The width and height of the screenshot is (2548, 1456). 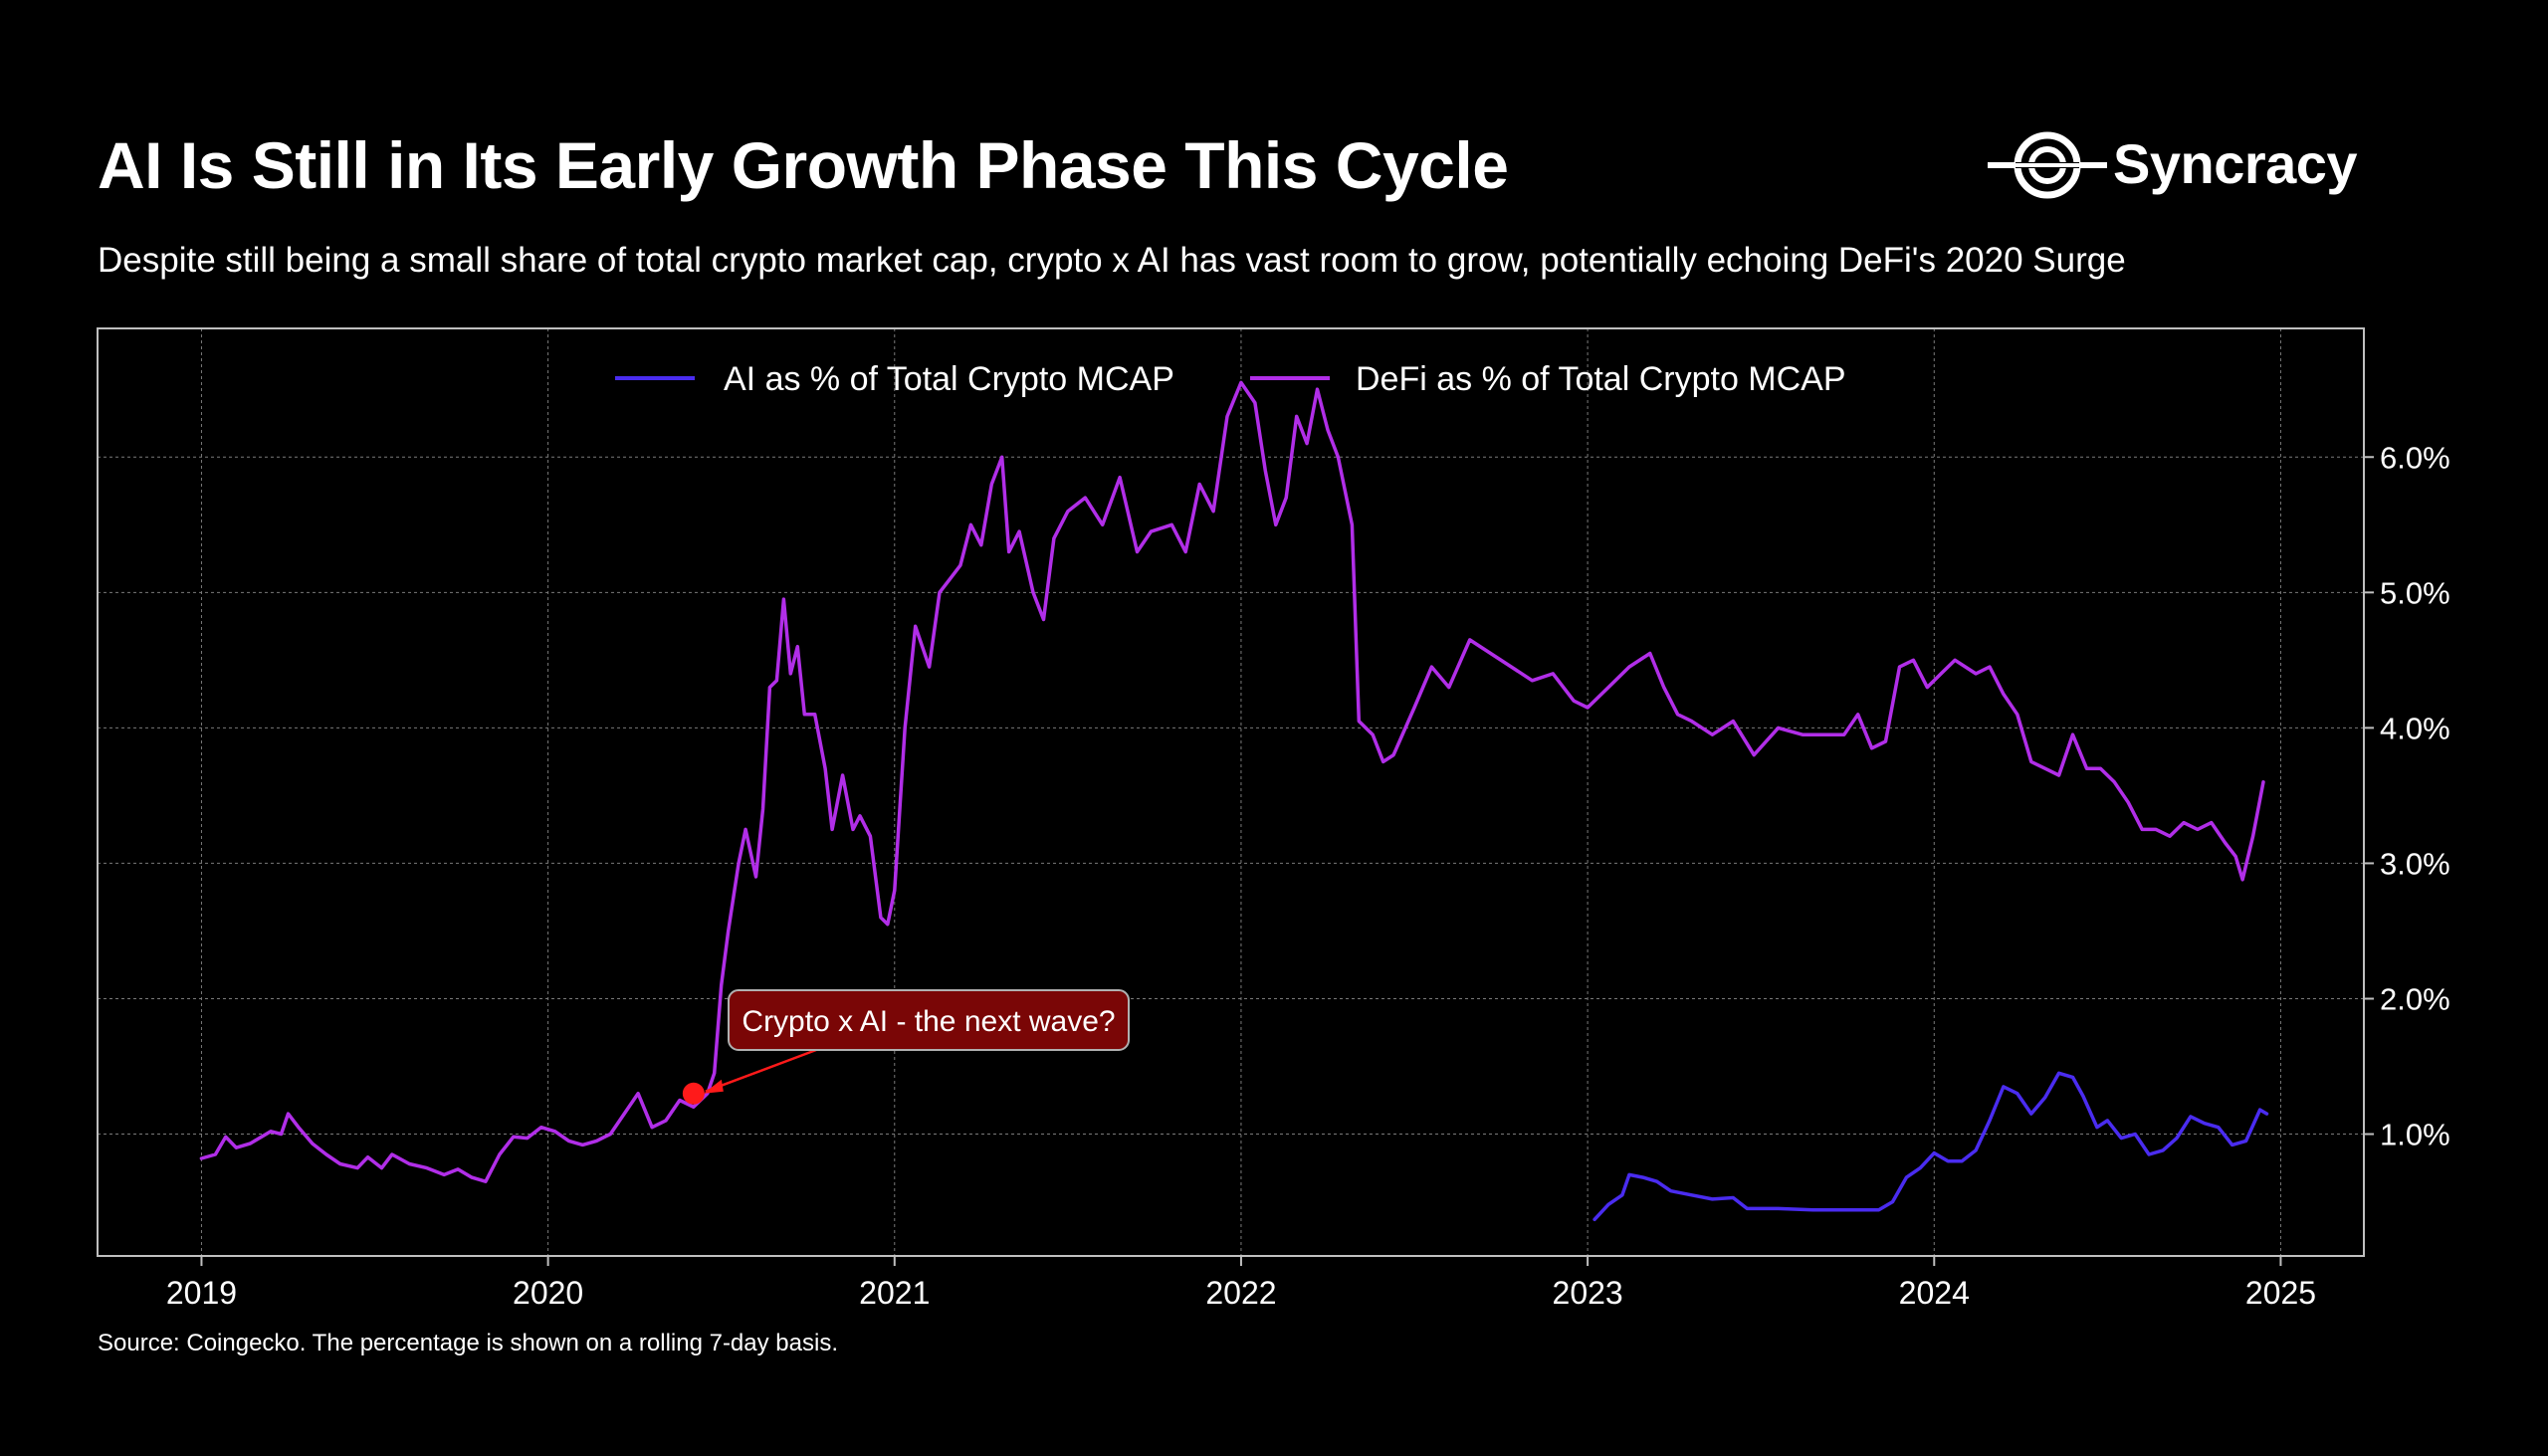 I want to click on ai-series-line, so click(x=1930, y=1146).